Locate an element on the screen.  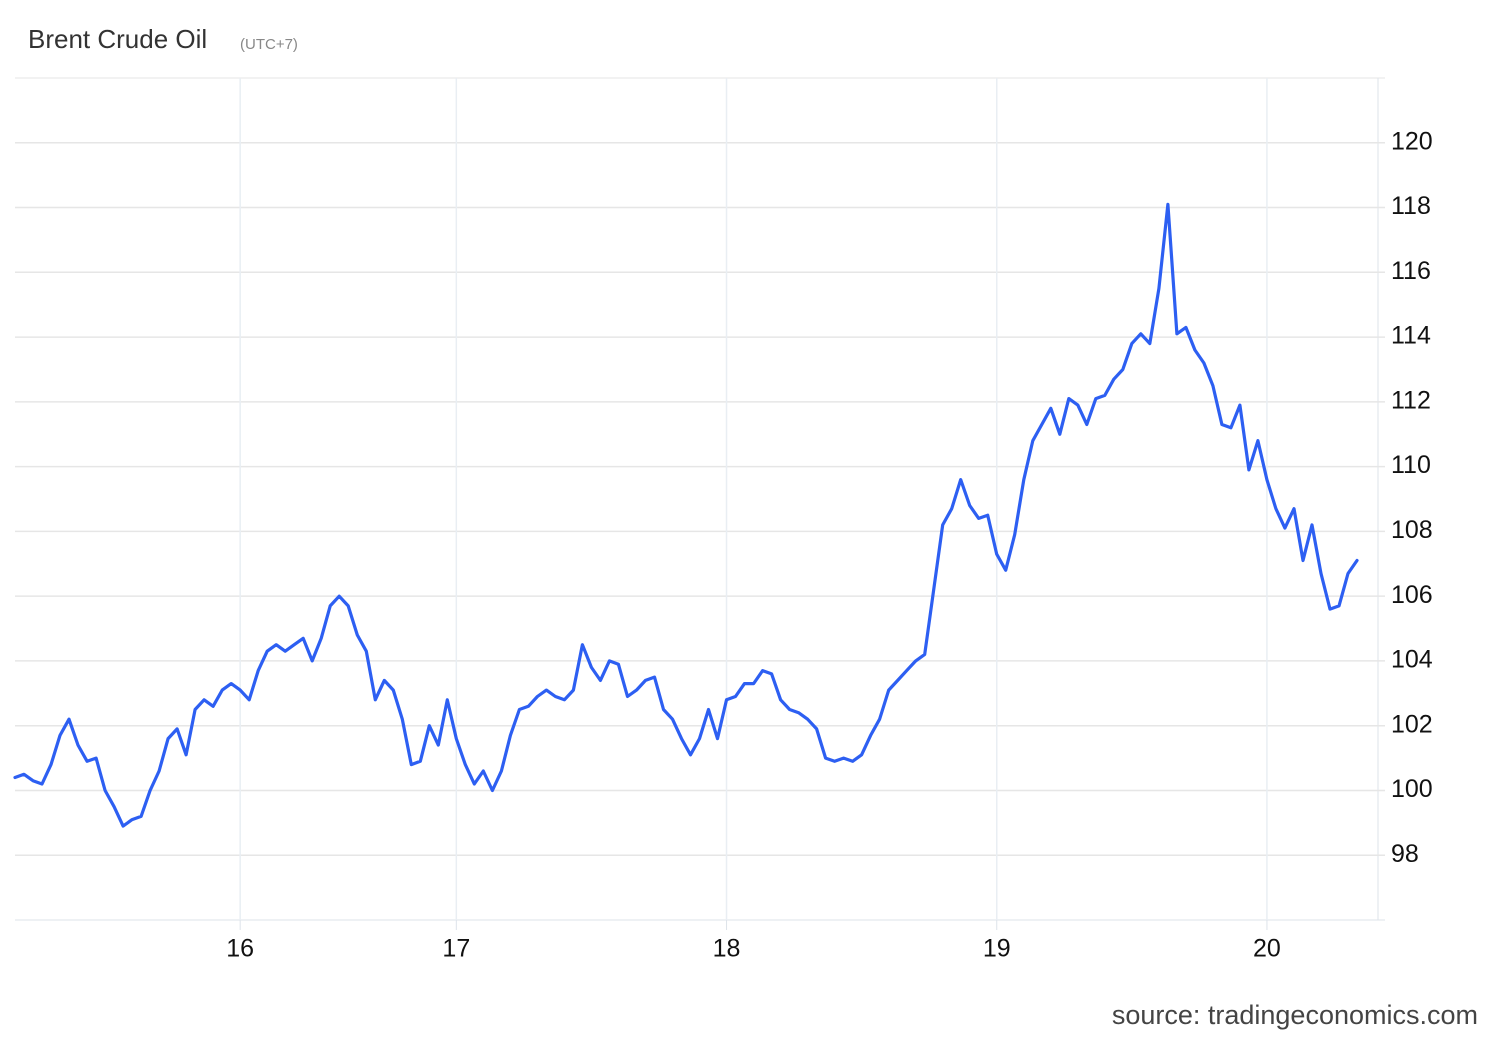
y-tick-label: 106 is located at coordinates (1412, 595).